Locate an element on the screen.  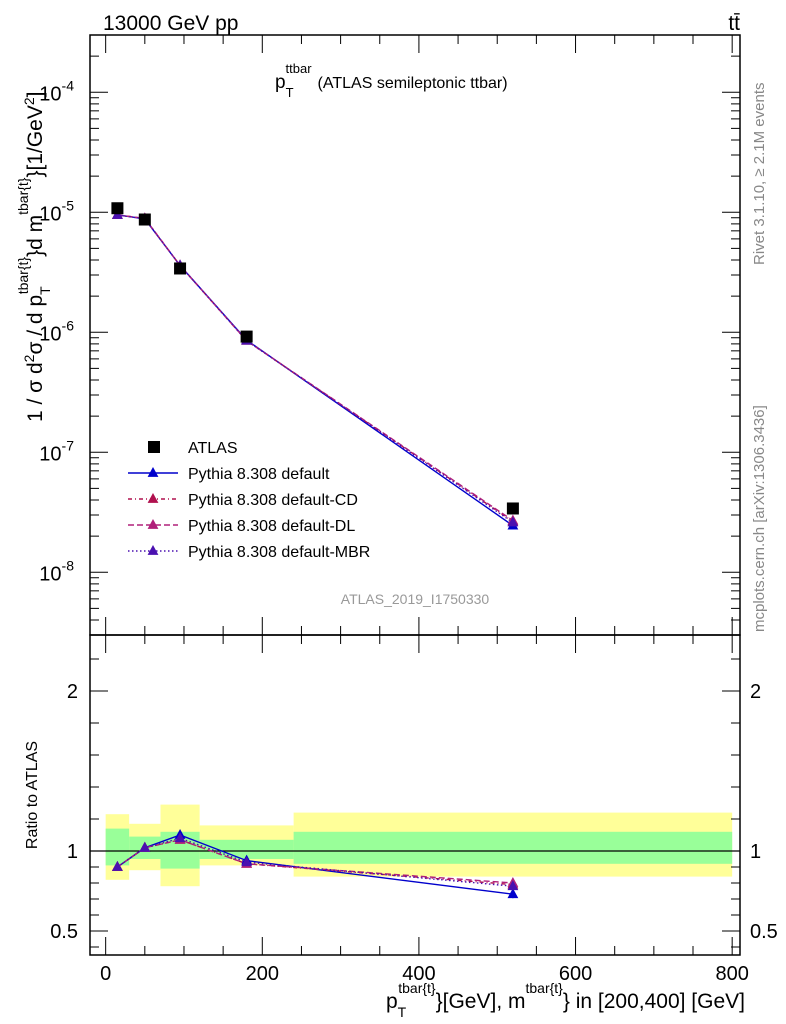
x-tick-label: 200 is located at coordinates (262, 974).